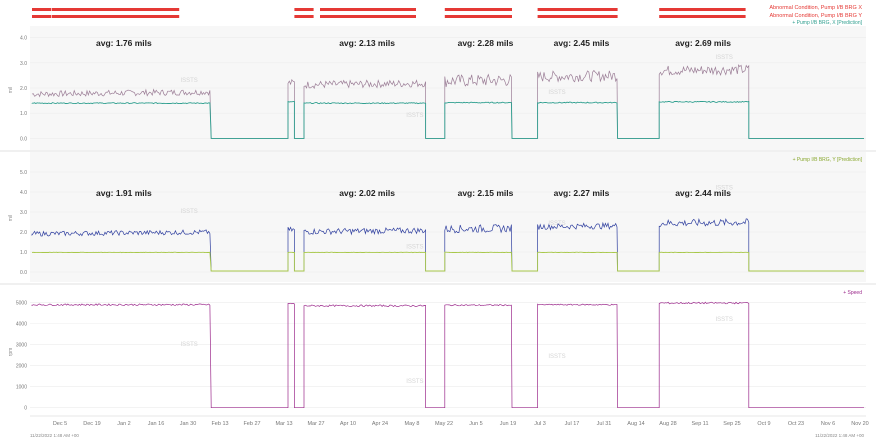 This screenshot has width=876, height=440. What do you see at coordinates (251, 424) in the screenshot?
I see `x-tick-label: Feb 27` at bounding box center [251, 424].